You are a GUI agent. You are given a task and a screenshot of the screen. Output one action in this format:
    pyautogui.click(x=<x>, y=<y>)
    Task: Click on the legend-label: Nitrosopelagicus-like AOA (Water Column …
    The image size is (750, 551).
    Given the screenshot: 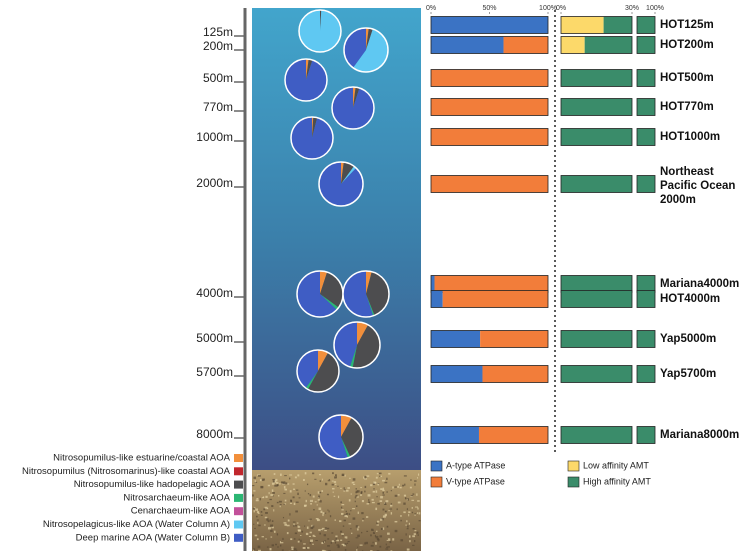 What is the action you would take?
    pyautogui.click(x=136, y=524)
    